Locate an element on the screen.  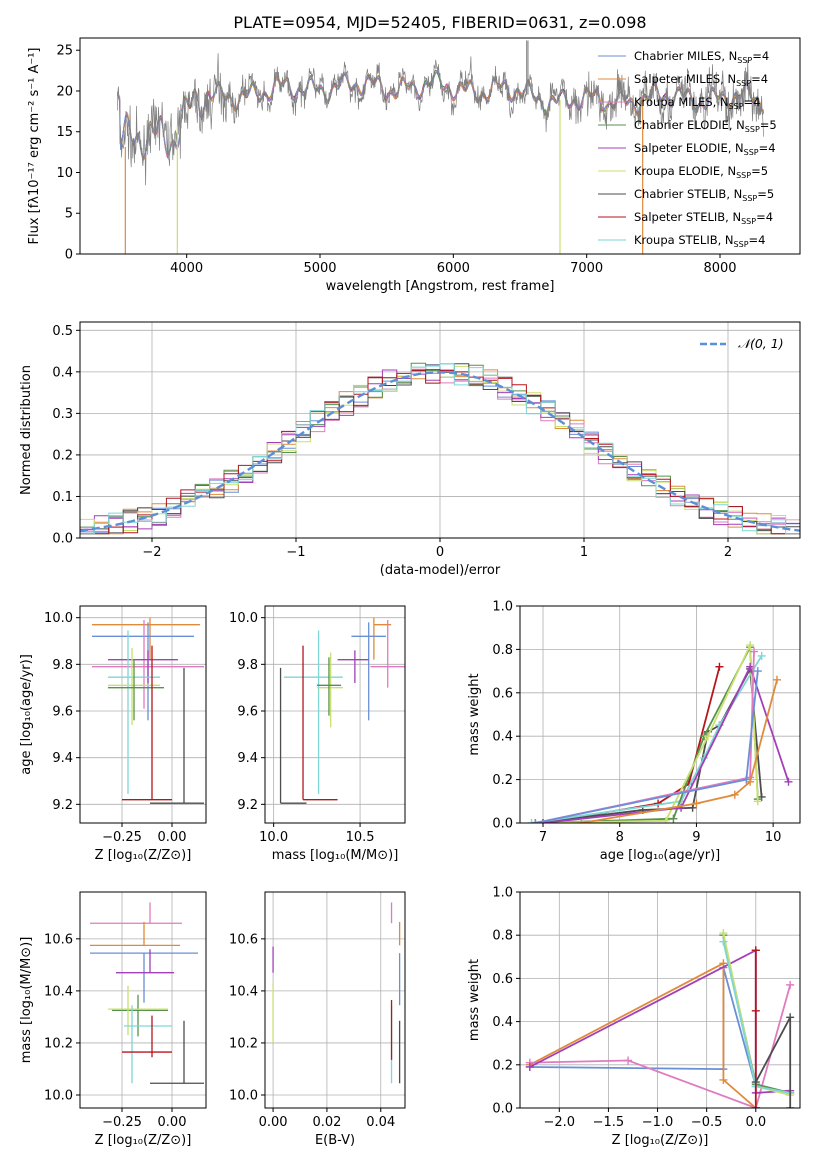
x-axis-label: mass [log₁₀(M/M⊙)] is located at coordinates (335, 855).